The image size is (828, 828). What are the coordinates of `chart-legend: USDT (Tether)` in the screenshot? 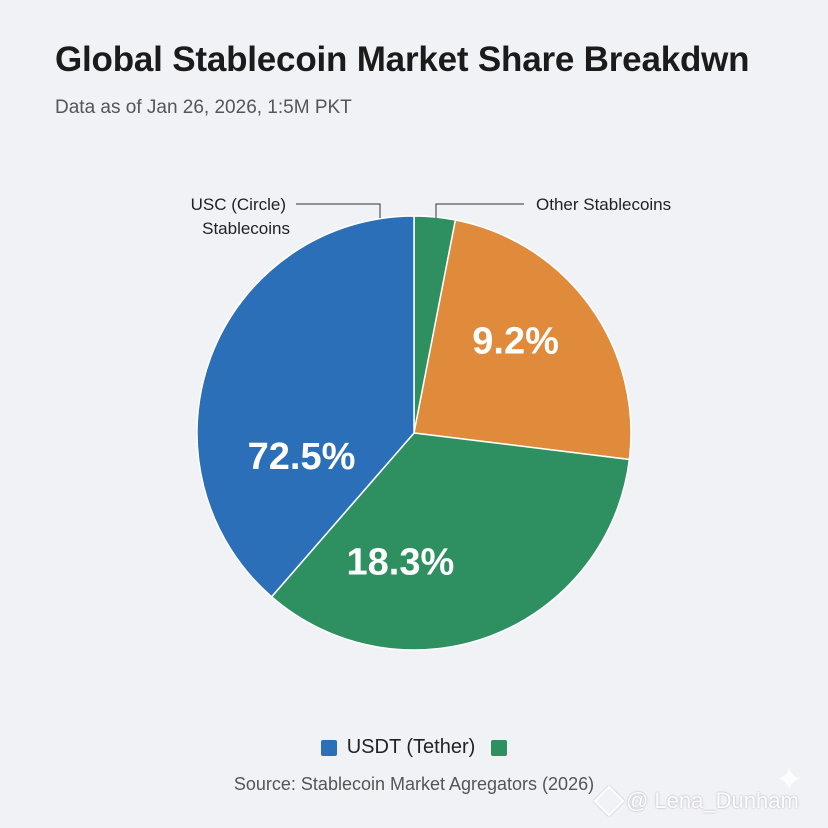 It's located at (414, 747).